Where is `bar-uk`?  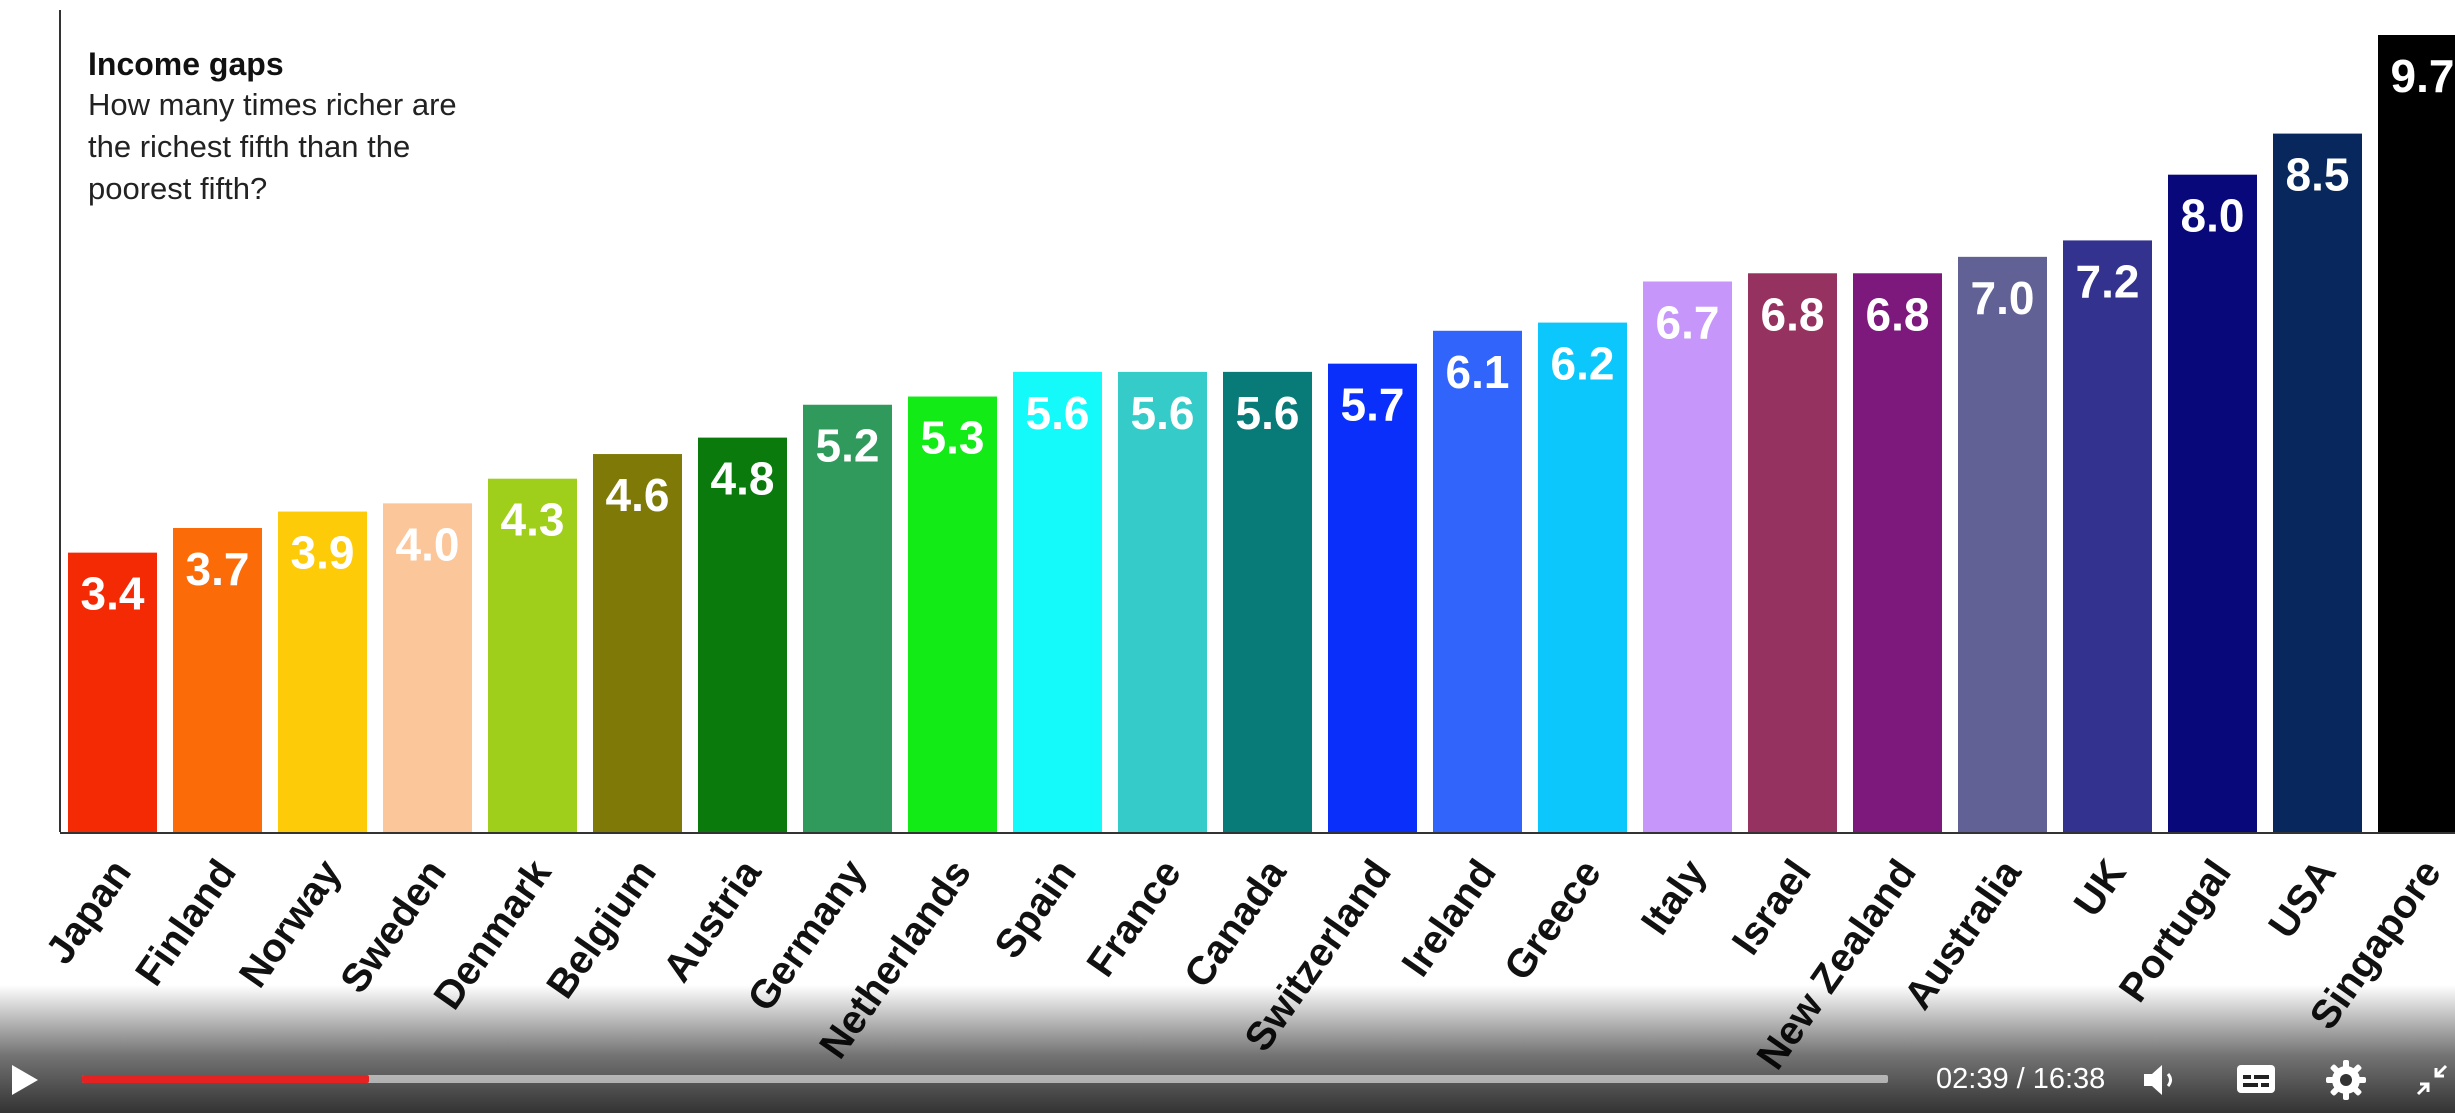 bar-uk is located at coordinates (2107, 536).